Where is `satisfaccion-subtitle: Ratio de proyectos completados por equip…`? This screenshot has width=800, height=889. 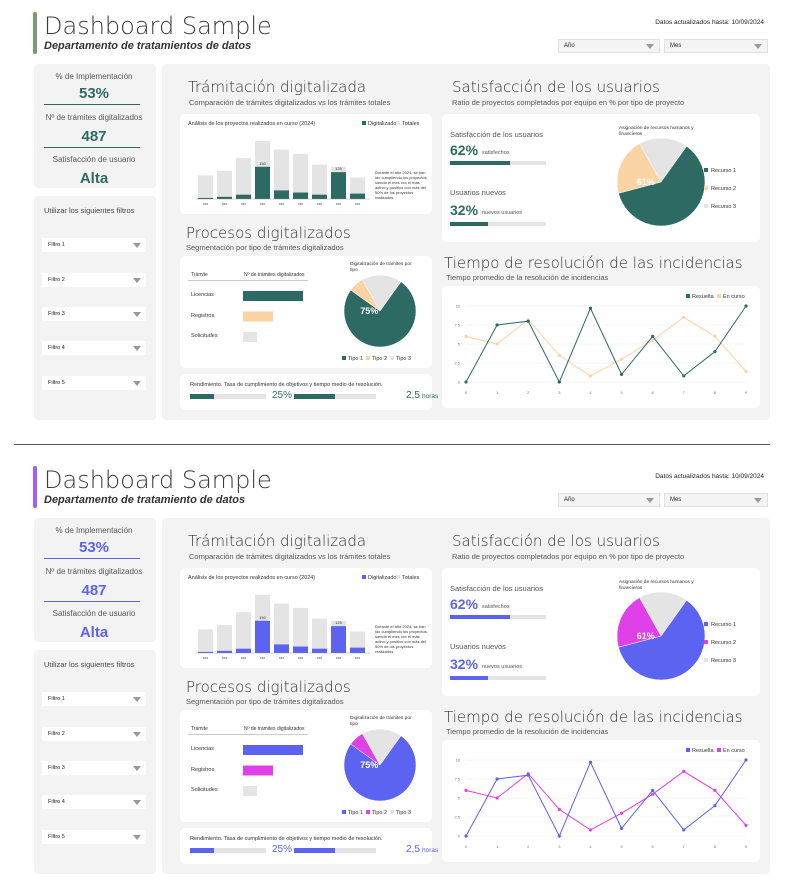
satisfaccion-subtitle: Ratio de proyectos completados por equip… is located at coordinates (568, 556).